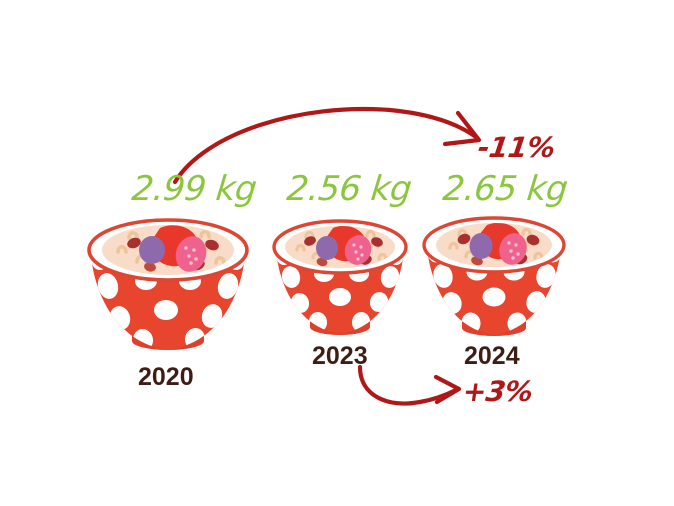 The width and height of the screenshot is (674, 506). What do you see at coordinates (492, 356) in the screenshot?
I see `year-label-2024: 2024` at bounding box center [492, 356].